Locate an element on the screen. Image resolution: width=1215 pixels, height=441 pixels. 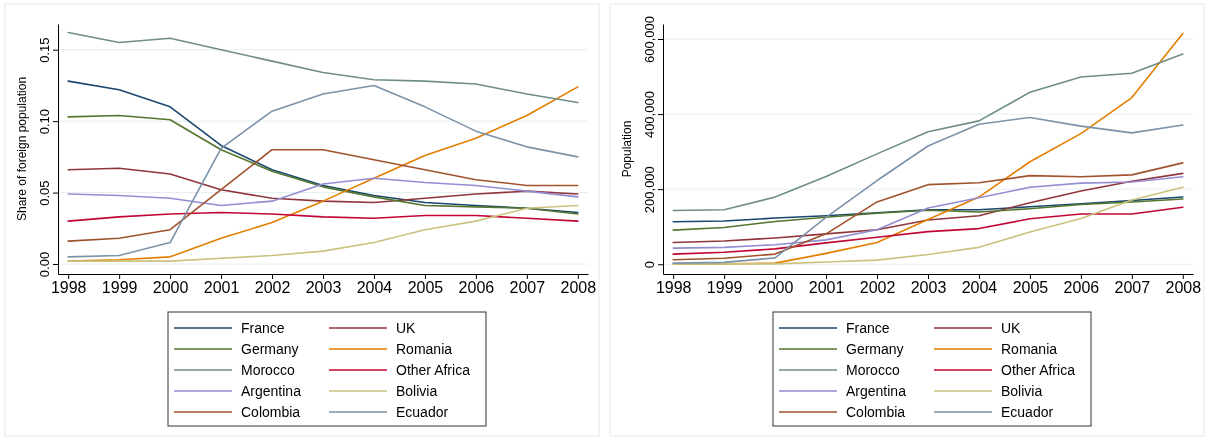
y-tick-label: 600,000 is located at coordinates (649, 40).